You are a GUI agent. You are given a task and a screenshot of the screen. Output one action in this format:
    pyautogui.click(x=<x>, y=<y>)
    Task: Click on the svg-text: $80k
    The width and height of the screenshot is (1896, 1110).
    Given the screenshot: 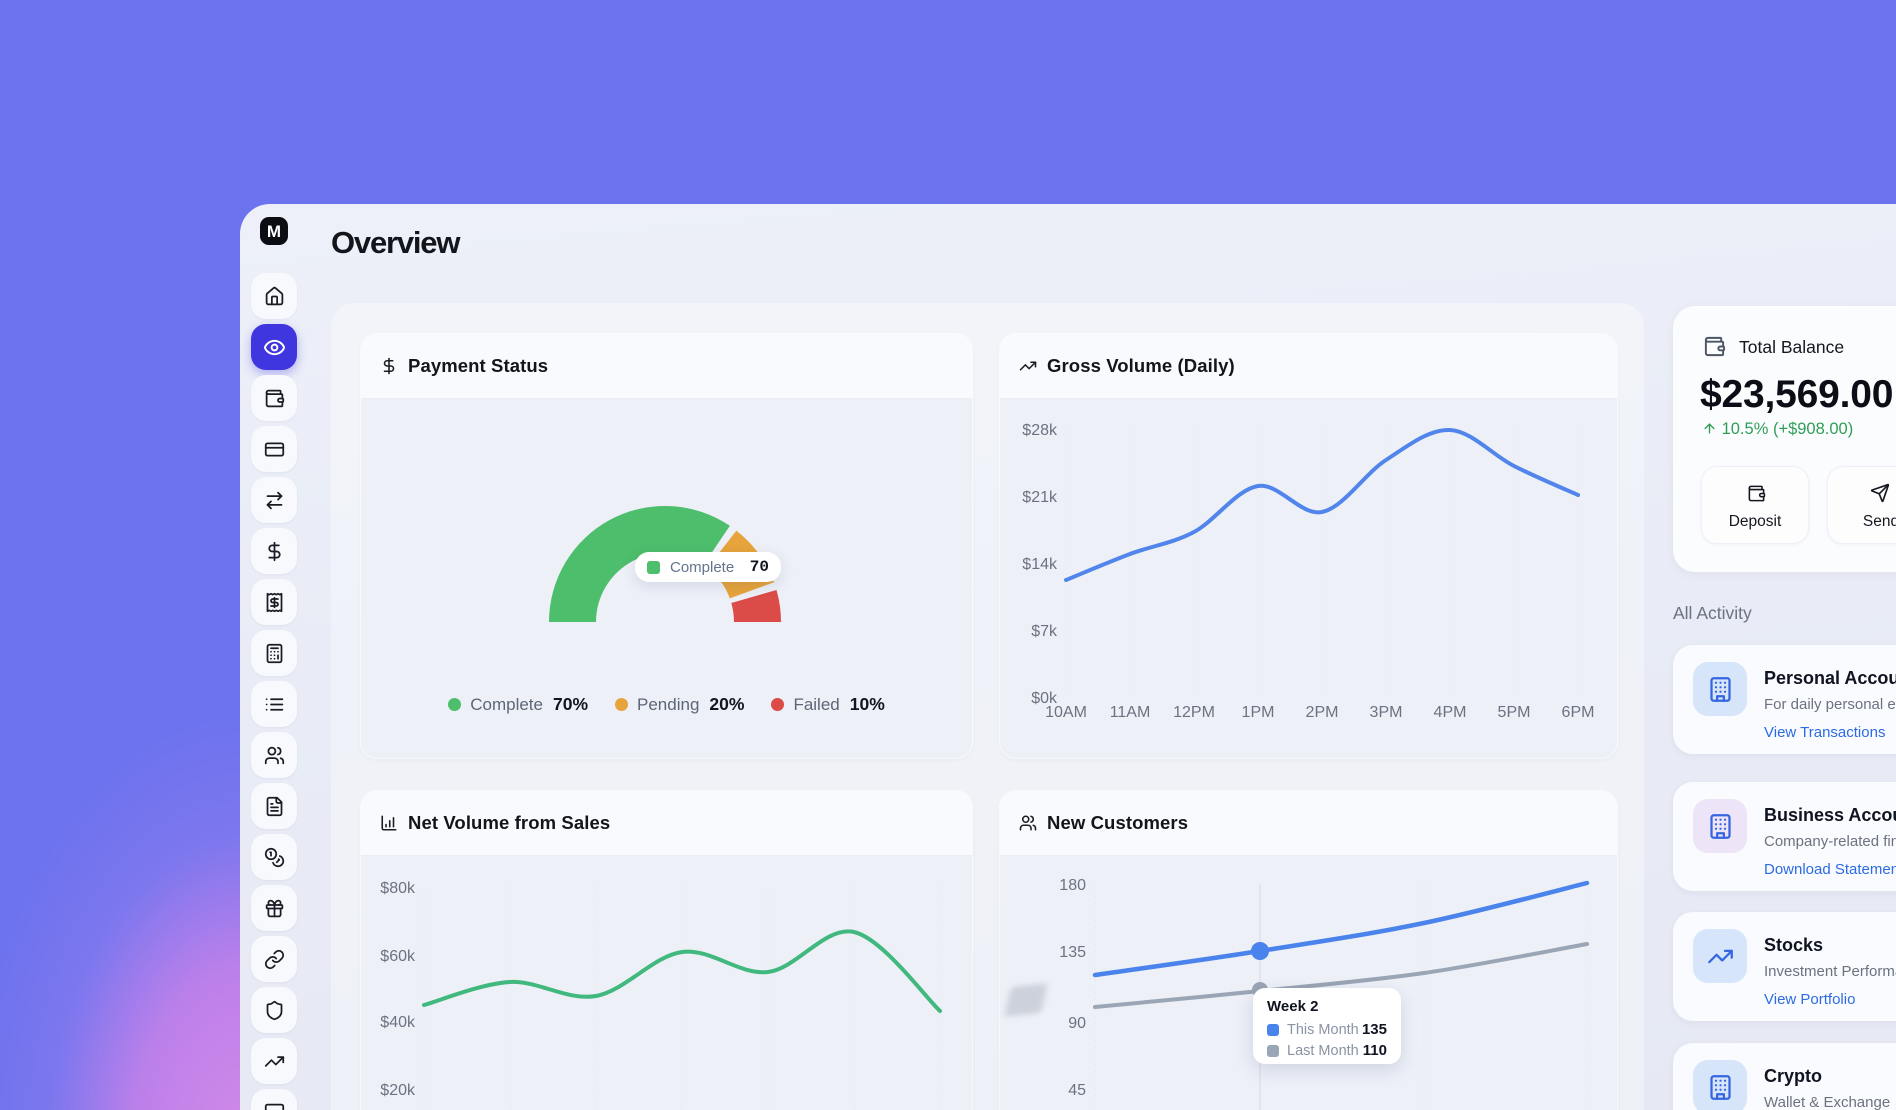 What is the action you would take?
    pyautogui.click(x=398, y=888)
    